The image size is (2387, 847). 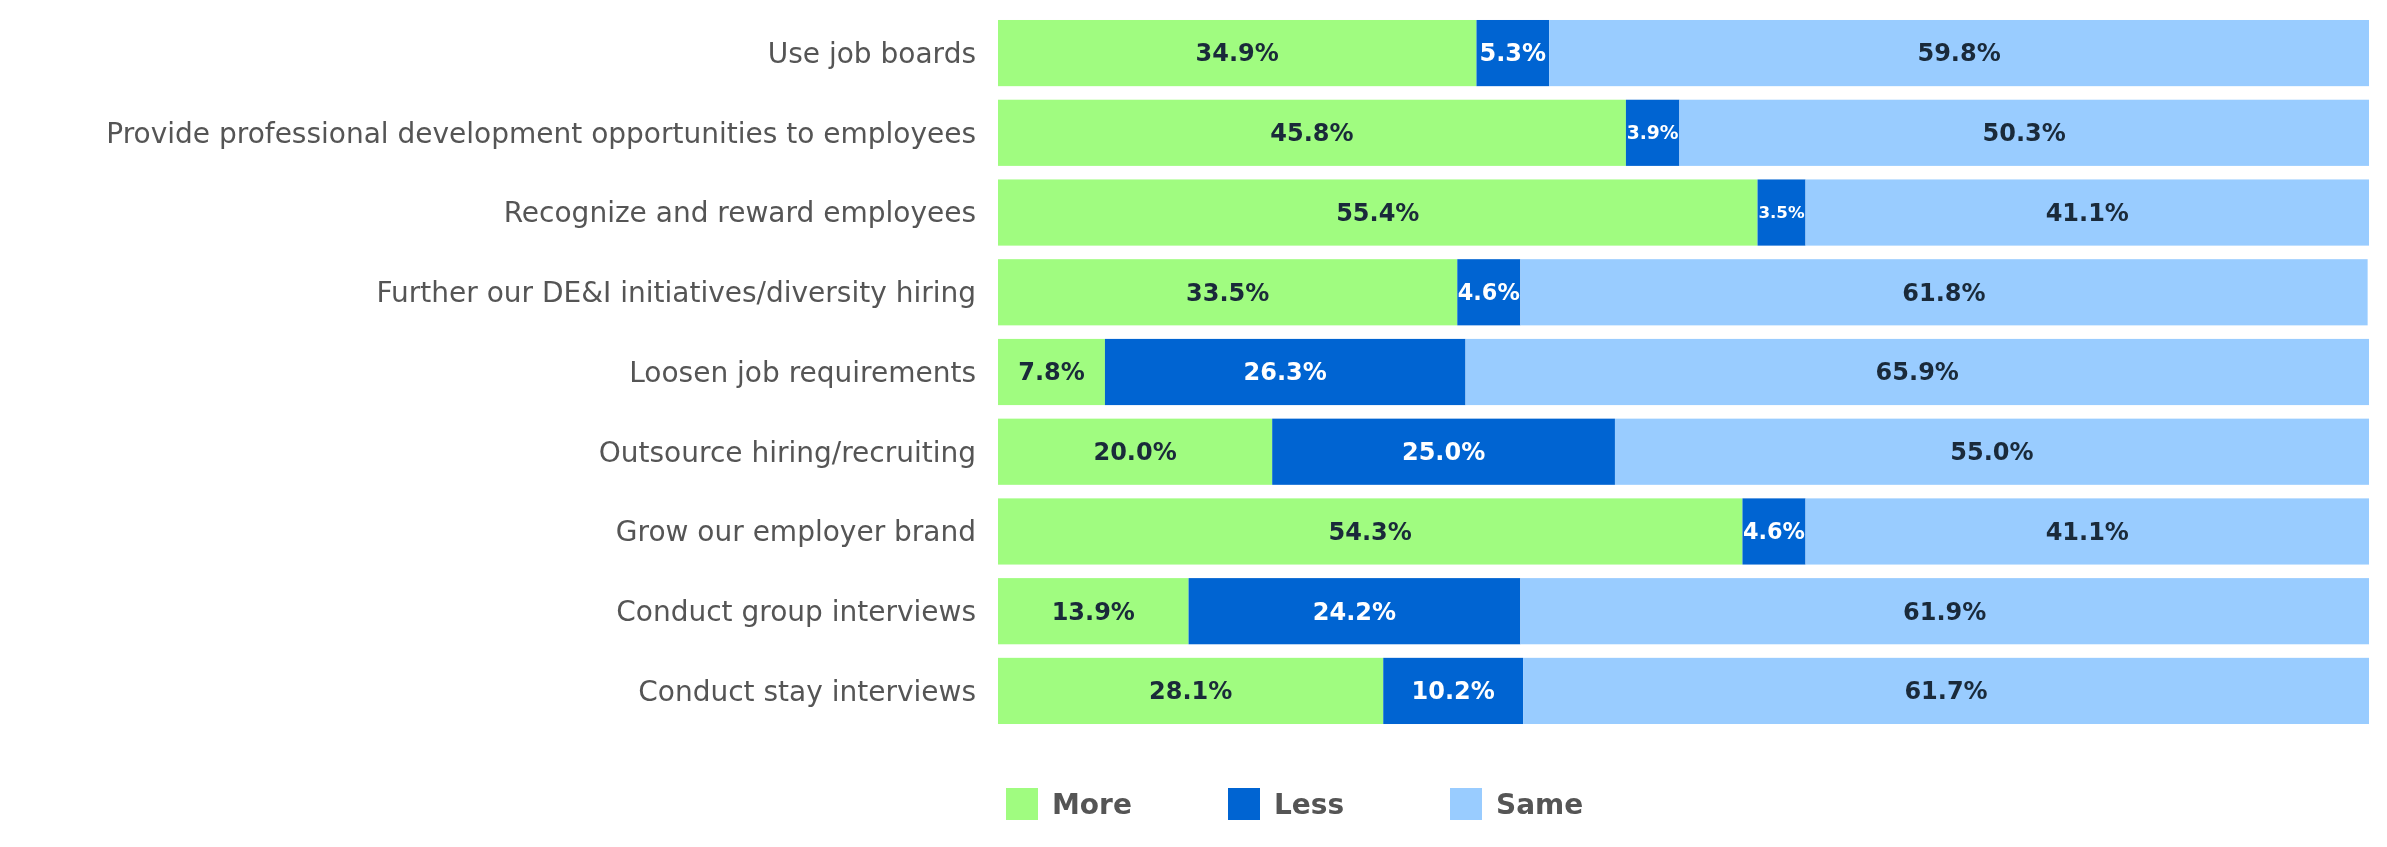 I want to click on data-label: 54.3%, so click(x=1370, y=531).